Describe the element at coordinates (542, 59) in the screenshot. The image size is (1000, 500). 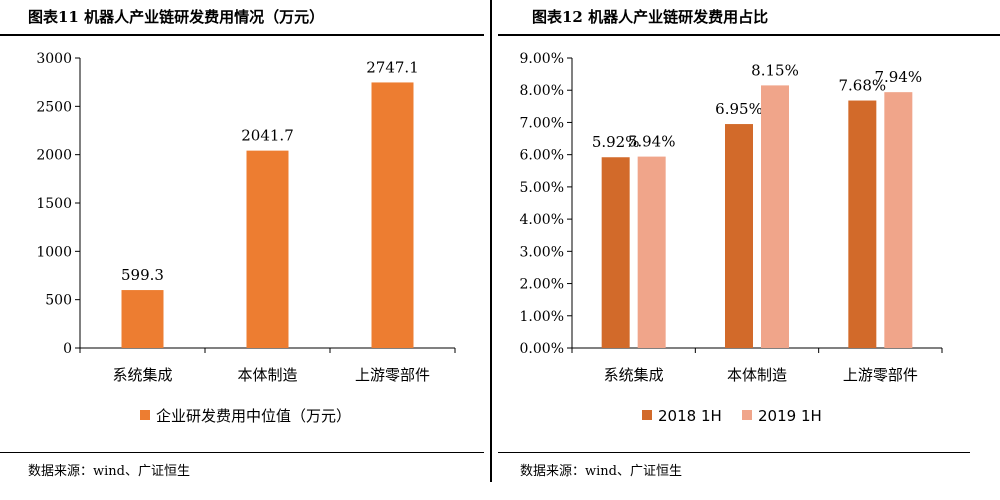
I see `y-tick-label: 9.00%` at that location.